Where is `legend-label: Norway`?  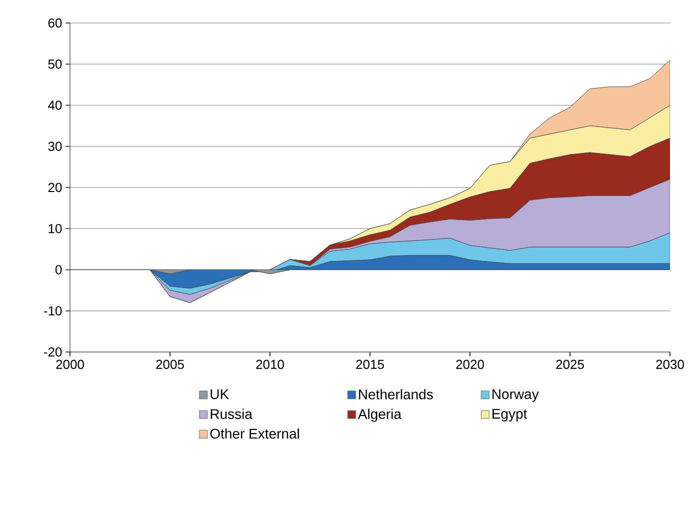
legend-label: Norway is located at coordinates (515, 395).